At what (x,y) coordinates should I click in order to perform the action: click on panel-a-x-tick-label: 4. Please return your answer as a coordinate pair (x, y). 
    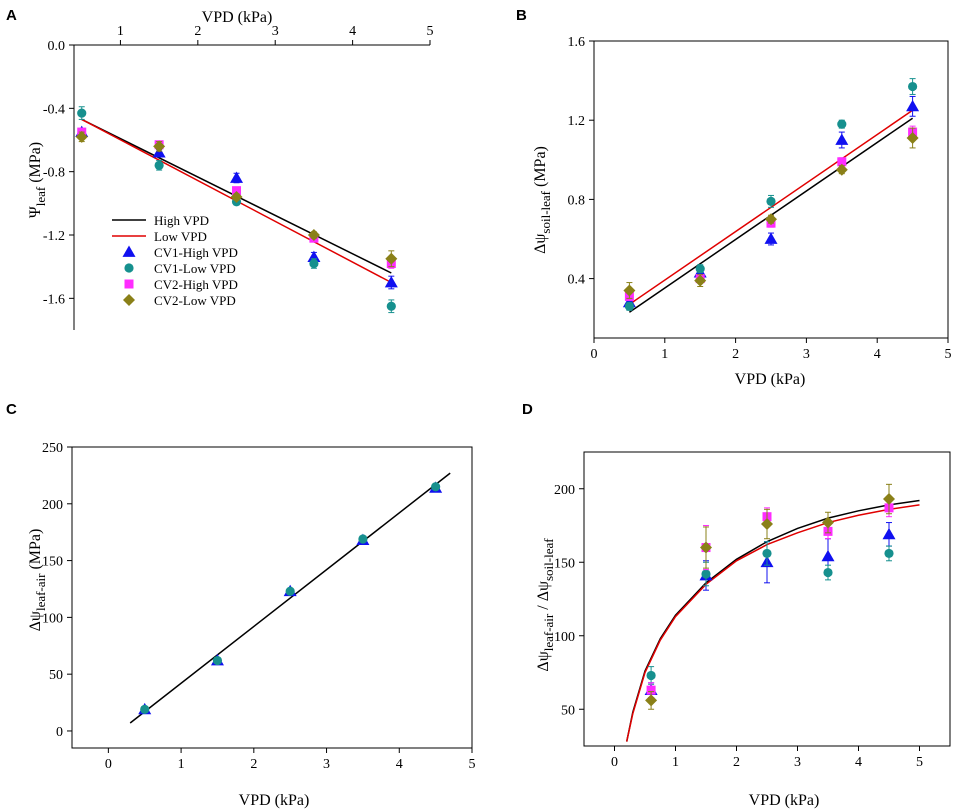
    Looking at the image, I should click on (352, 31).